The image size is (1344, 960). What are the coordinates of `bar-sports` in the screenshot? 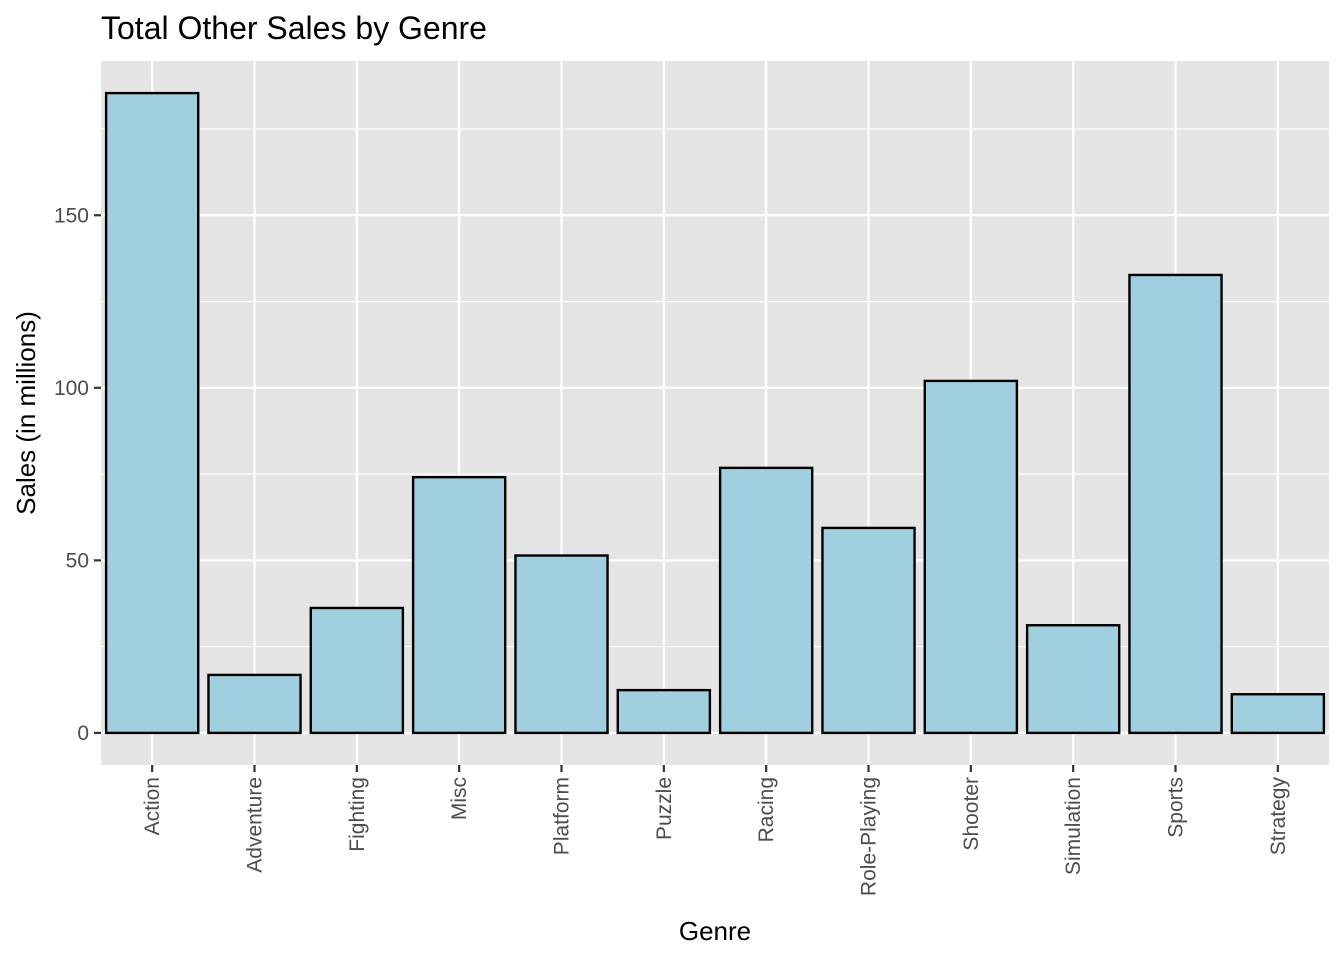 It's located at (1175, 504).